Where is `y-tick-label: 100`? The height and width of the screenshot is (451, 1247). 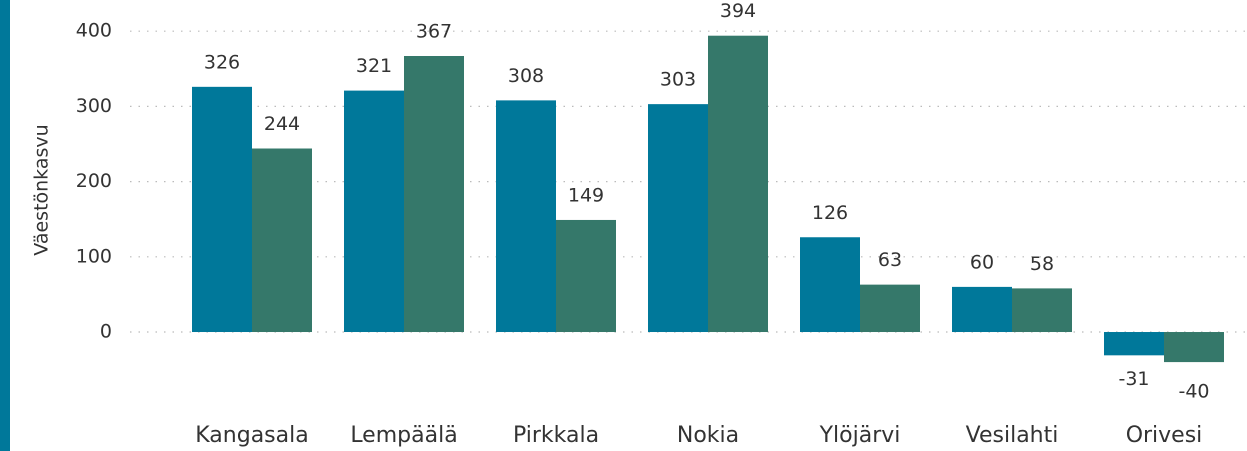
y-tick-label: 100 is located at coordinates (94, 256).